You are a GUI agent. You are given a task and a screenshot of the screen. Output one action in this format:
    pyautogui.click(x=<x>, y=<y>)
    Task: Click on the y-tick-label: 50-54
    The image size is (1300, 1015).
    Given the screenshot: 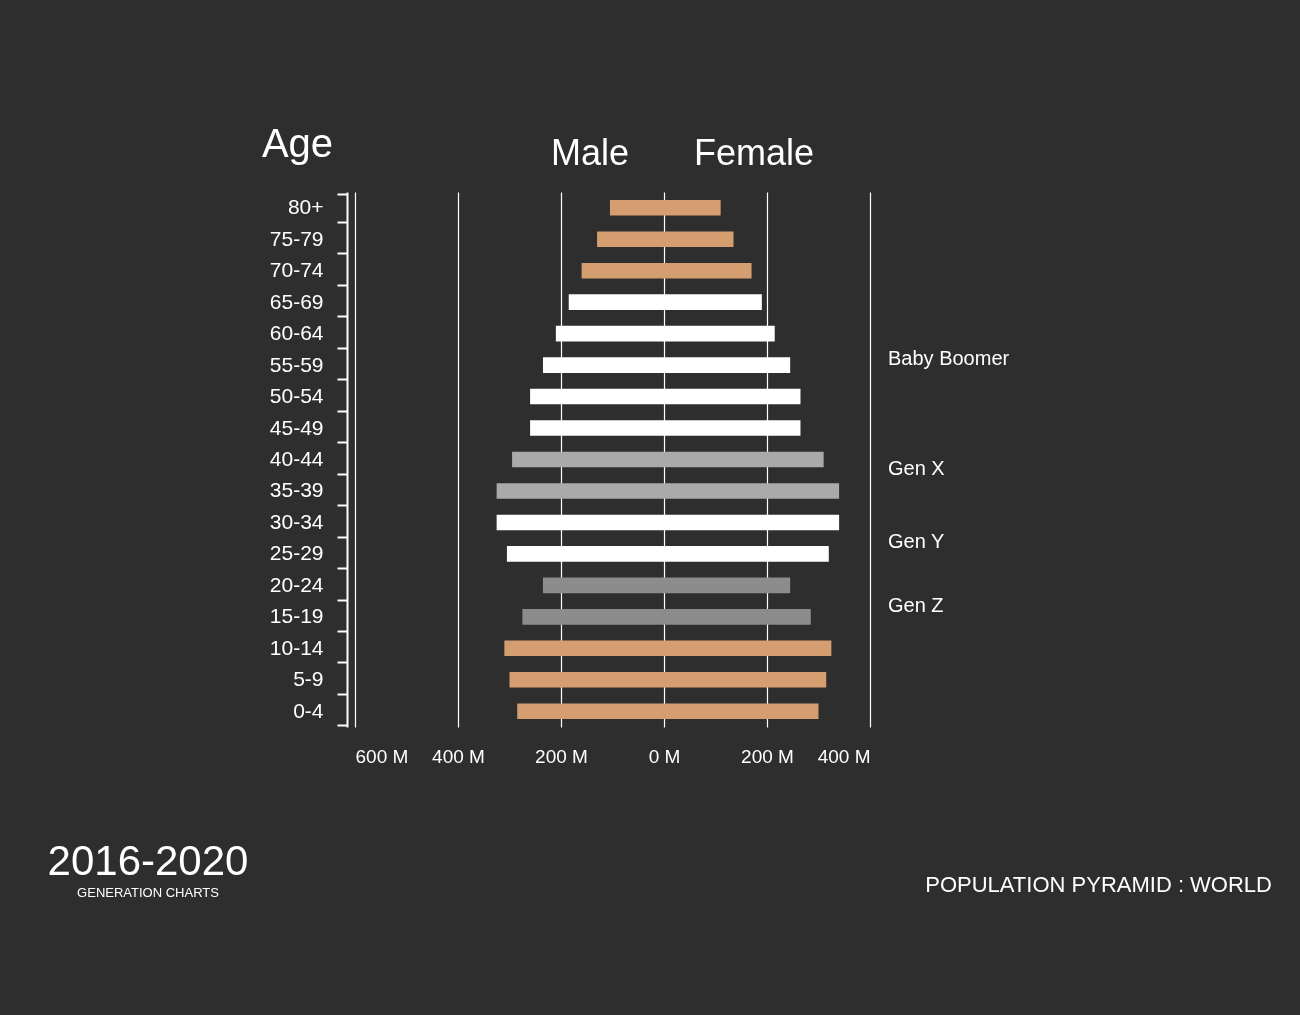 What is the action you would take?
    pyautogui.click(x=296, y=396)
    